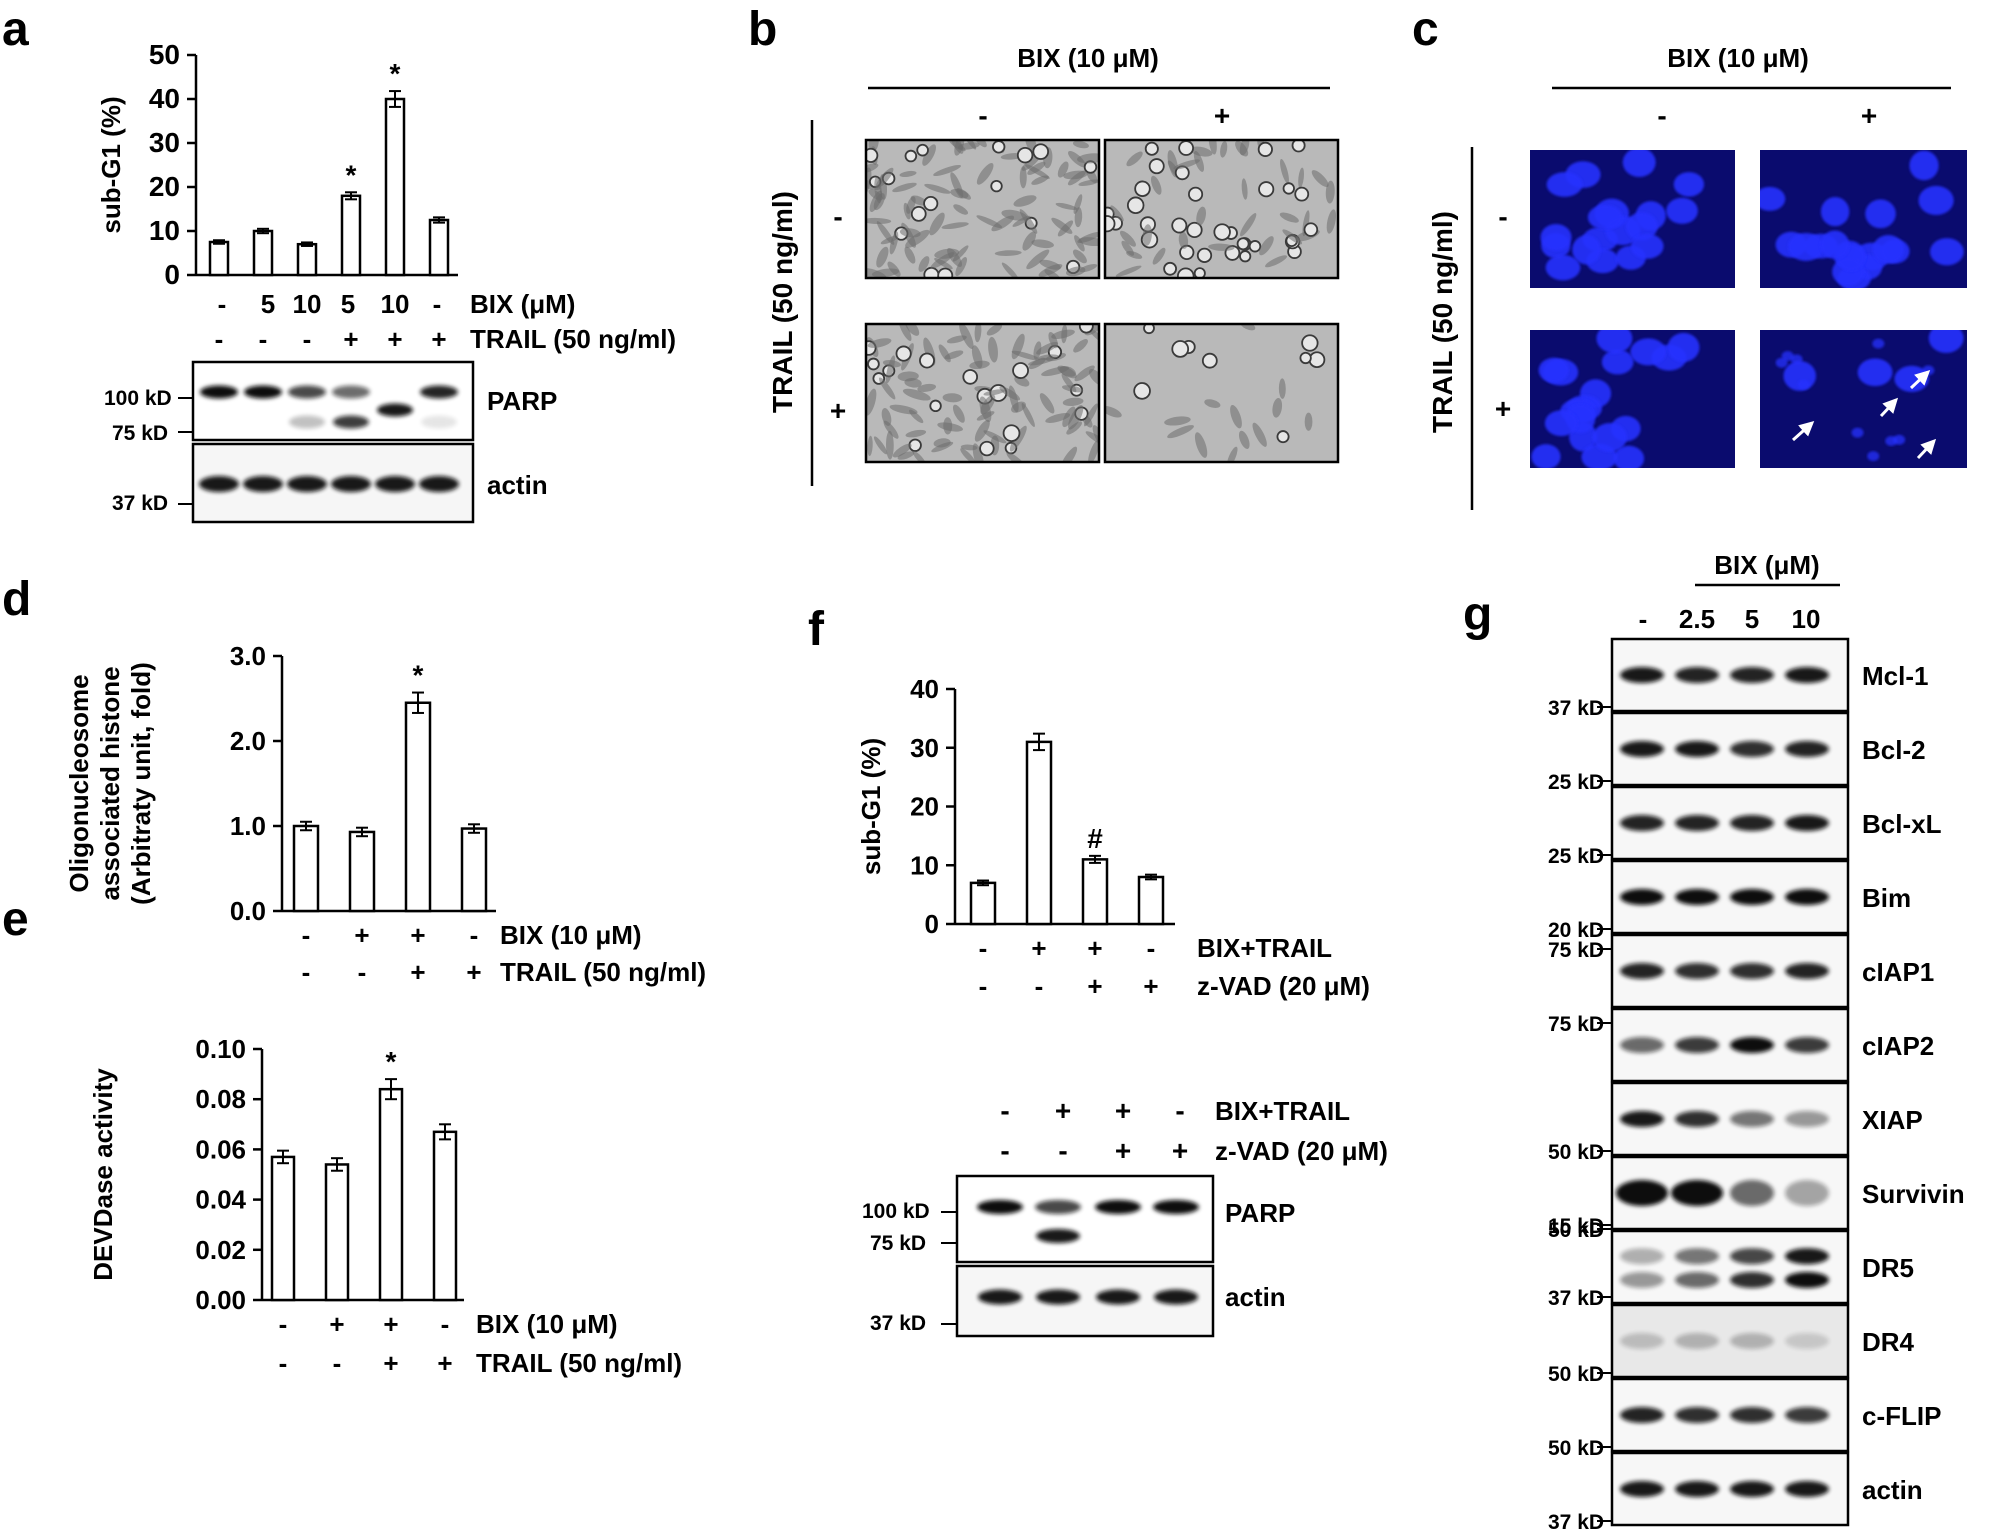  I want to click on g-blot-label: cIAP1, so click(1898, 972).